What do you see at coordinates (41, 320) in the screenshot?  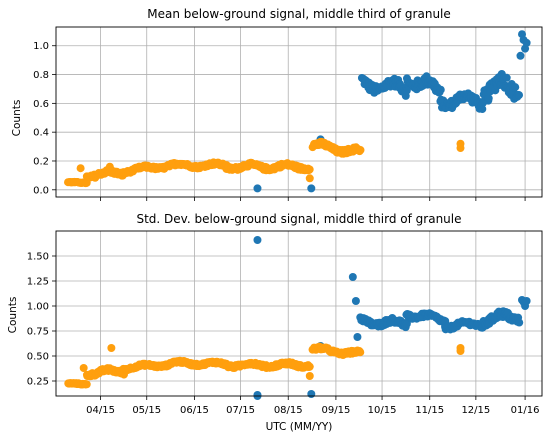 I see `stddev-panel-y-ticks: 0.25 0.50 0.75 1.00 1.25 1.50` at bounding box center [41, 320].